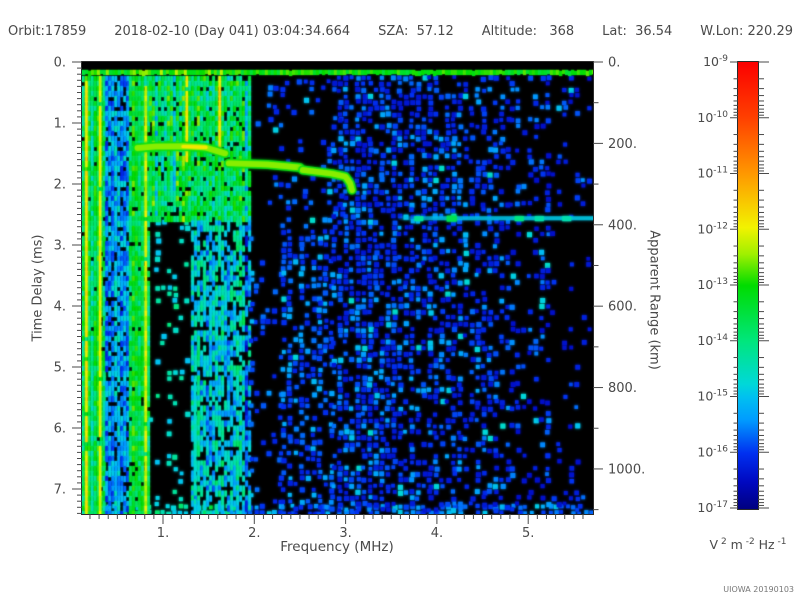 This screenshot has width=800, height=600. What do you see at coordinates (60, 246) in the screenshot?
I see `svg-text: 3.` at bounding box center [60, 246].